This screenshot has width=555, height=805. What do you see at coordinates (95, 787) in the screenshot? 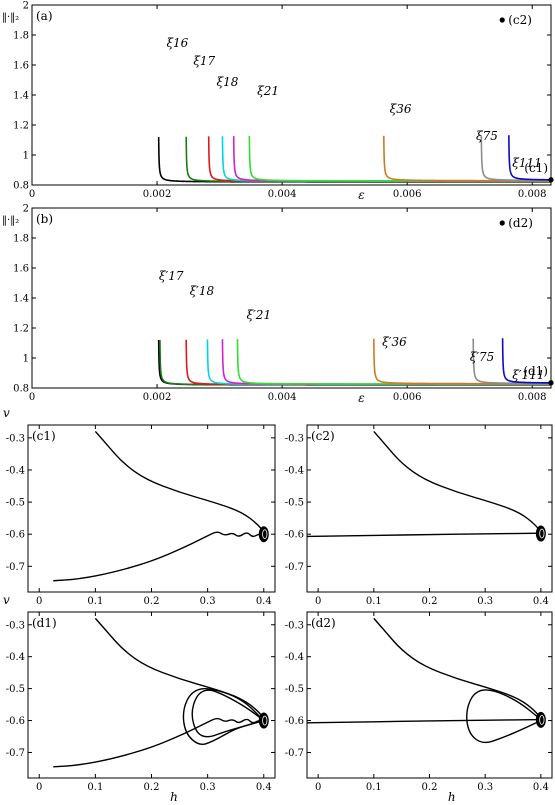
I see `x-tick-label-d1-1: 0.1` at bounding box center [95, 787].